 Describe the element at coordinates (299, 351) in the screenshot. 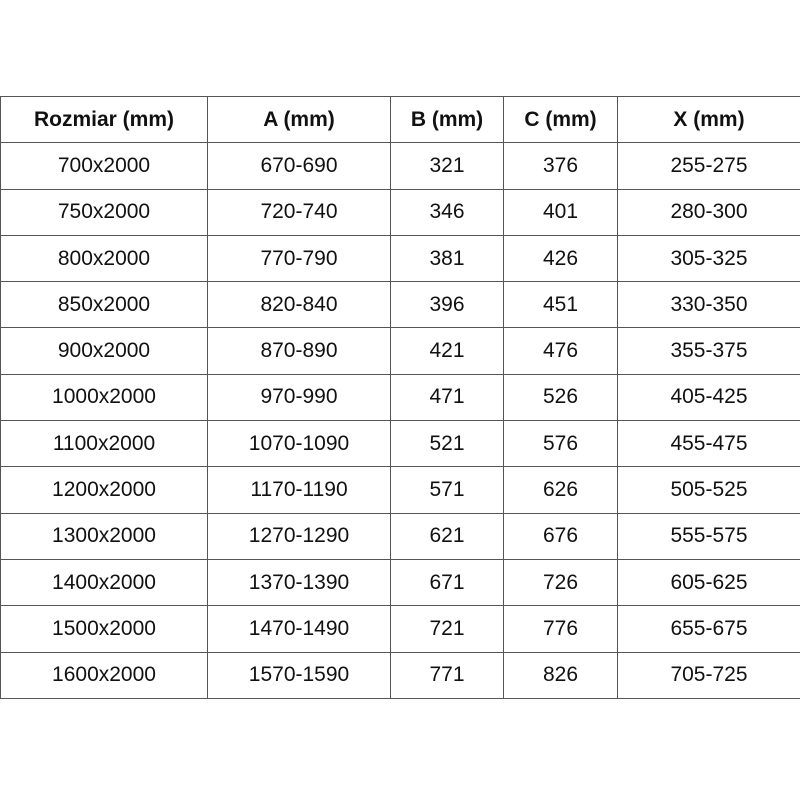

I see `table-cell: 870-890` at that location.